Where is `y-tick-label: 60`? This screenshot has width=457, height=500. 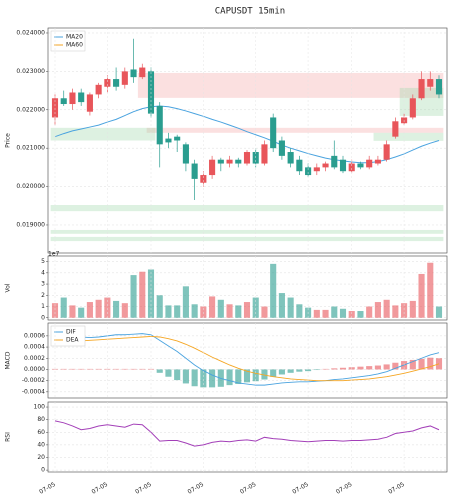 y-tick-label: 60 is located at coordinates (41, 432).